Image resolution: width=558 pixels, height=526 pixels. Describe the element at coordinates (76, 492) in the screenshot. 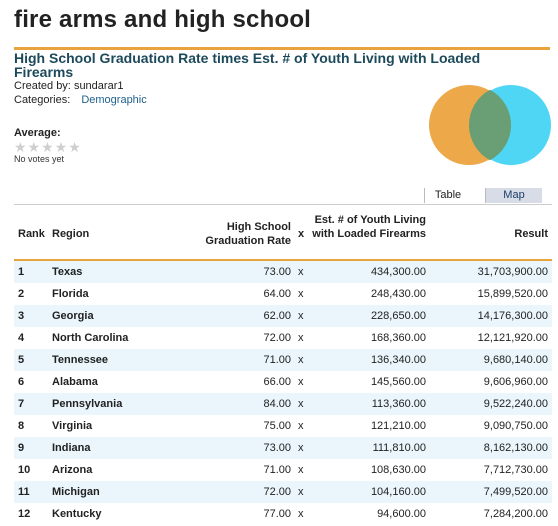

I see `region-cell: Michigan` at that location.